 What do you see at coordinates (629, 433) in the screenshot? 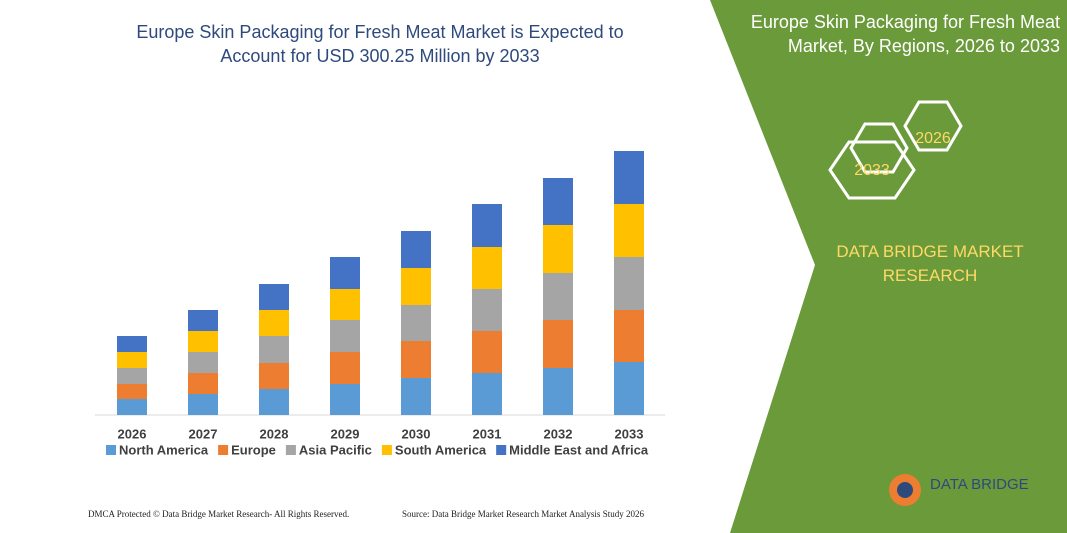
I see `x-tick-label: 2033` at bounding box center [629, 433].